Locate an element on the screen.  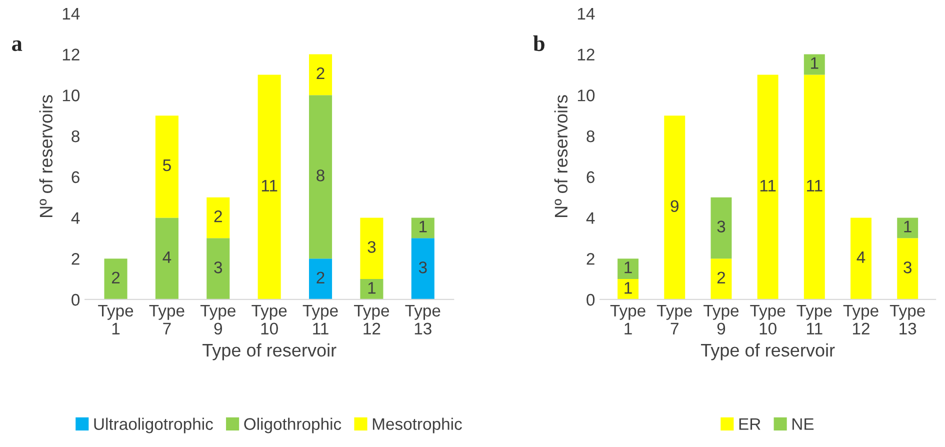
data-label: 8 is located at coordinates (320, 176).